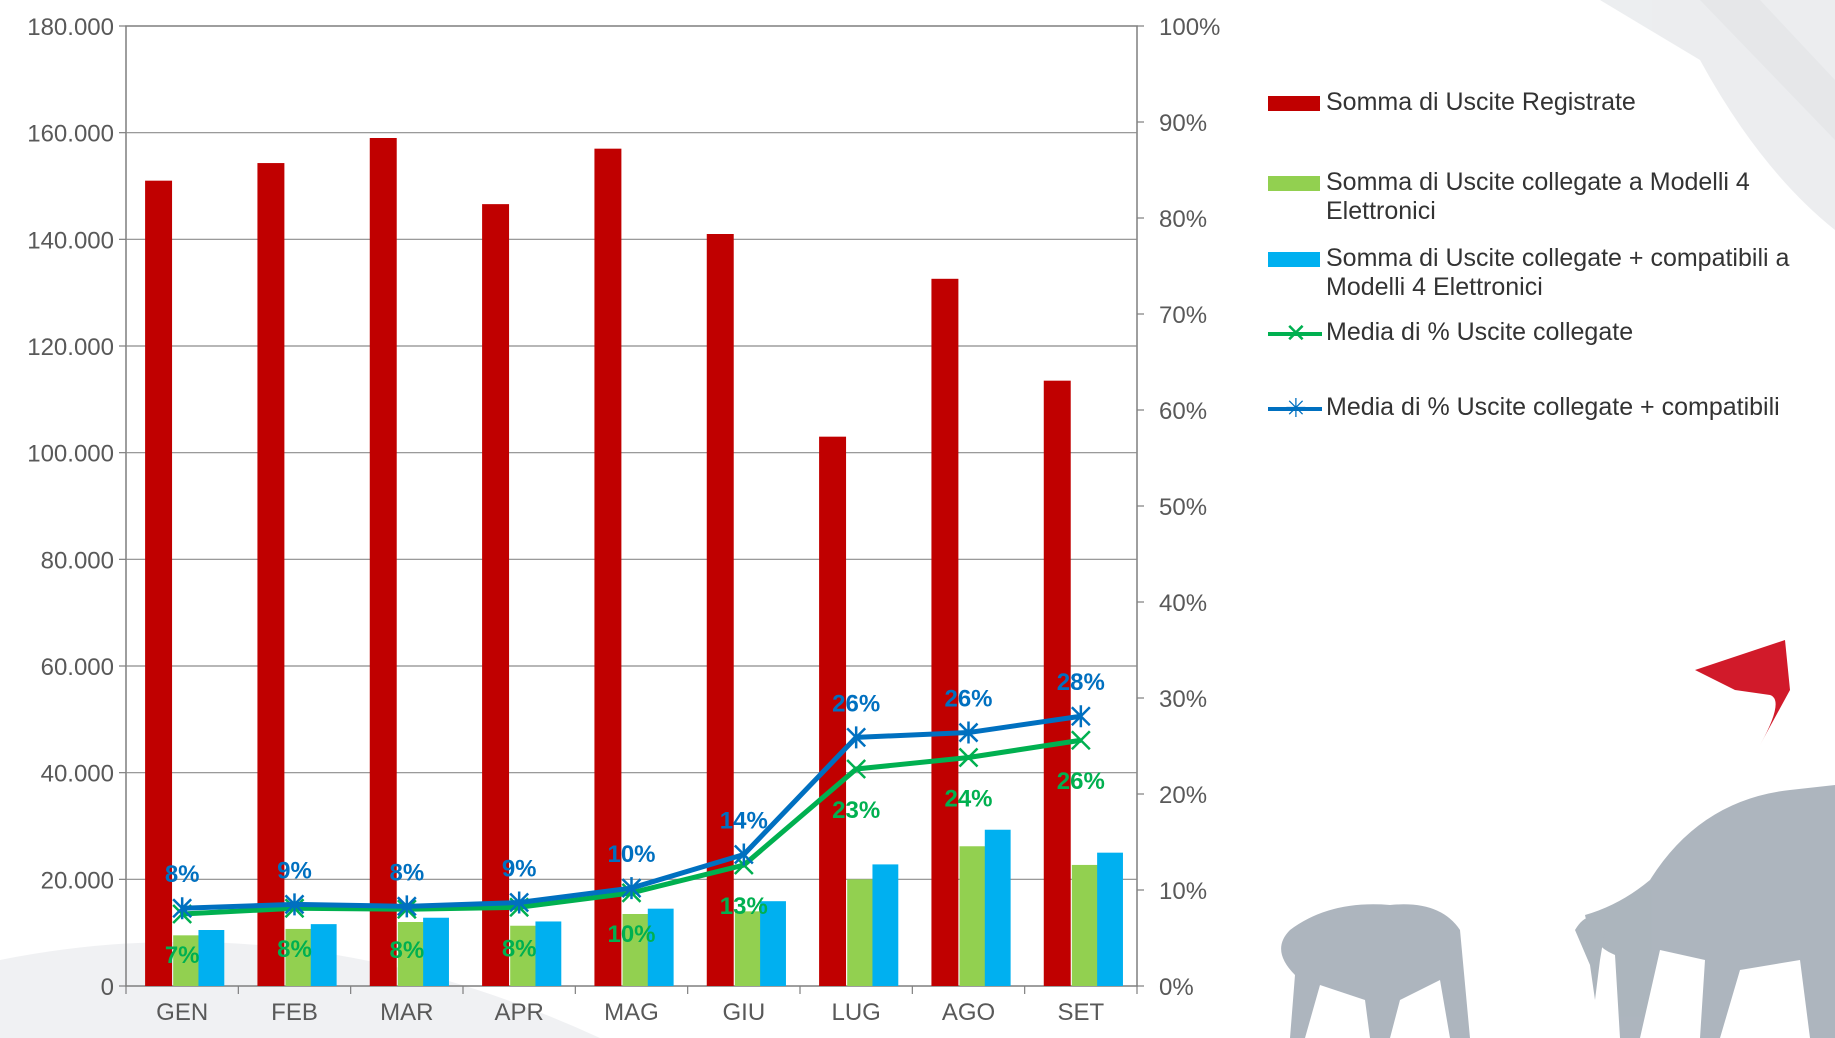 The width and height of the screenshot is (1835, 1038). Describe the element at coordinates (182, 955) in the screenshot. I see `green-data-label: 7%` at that location.